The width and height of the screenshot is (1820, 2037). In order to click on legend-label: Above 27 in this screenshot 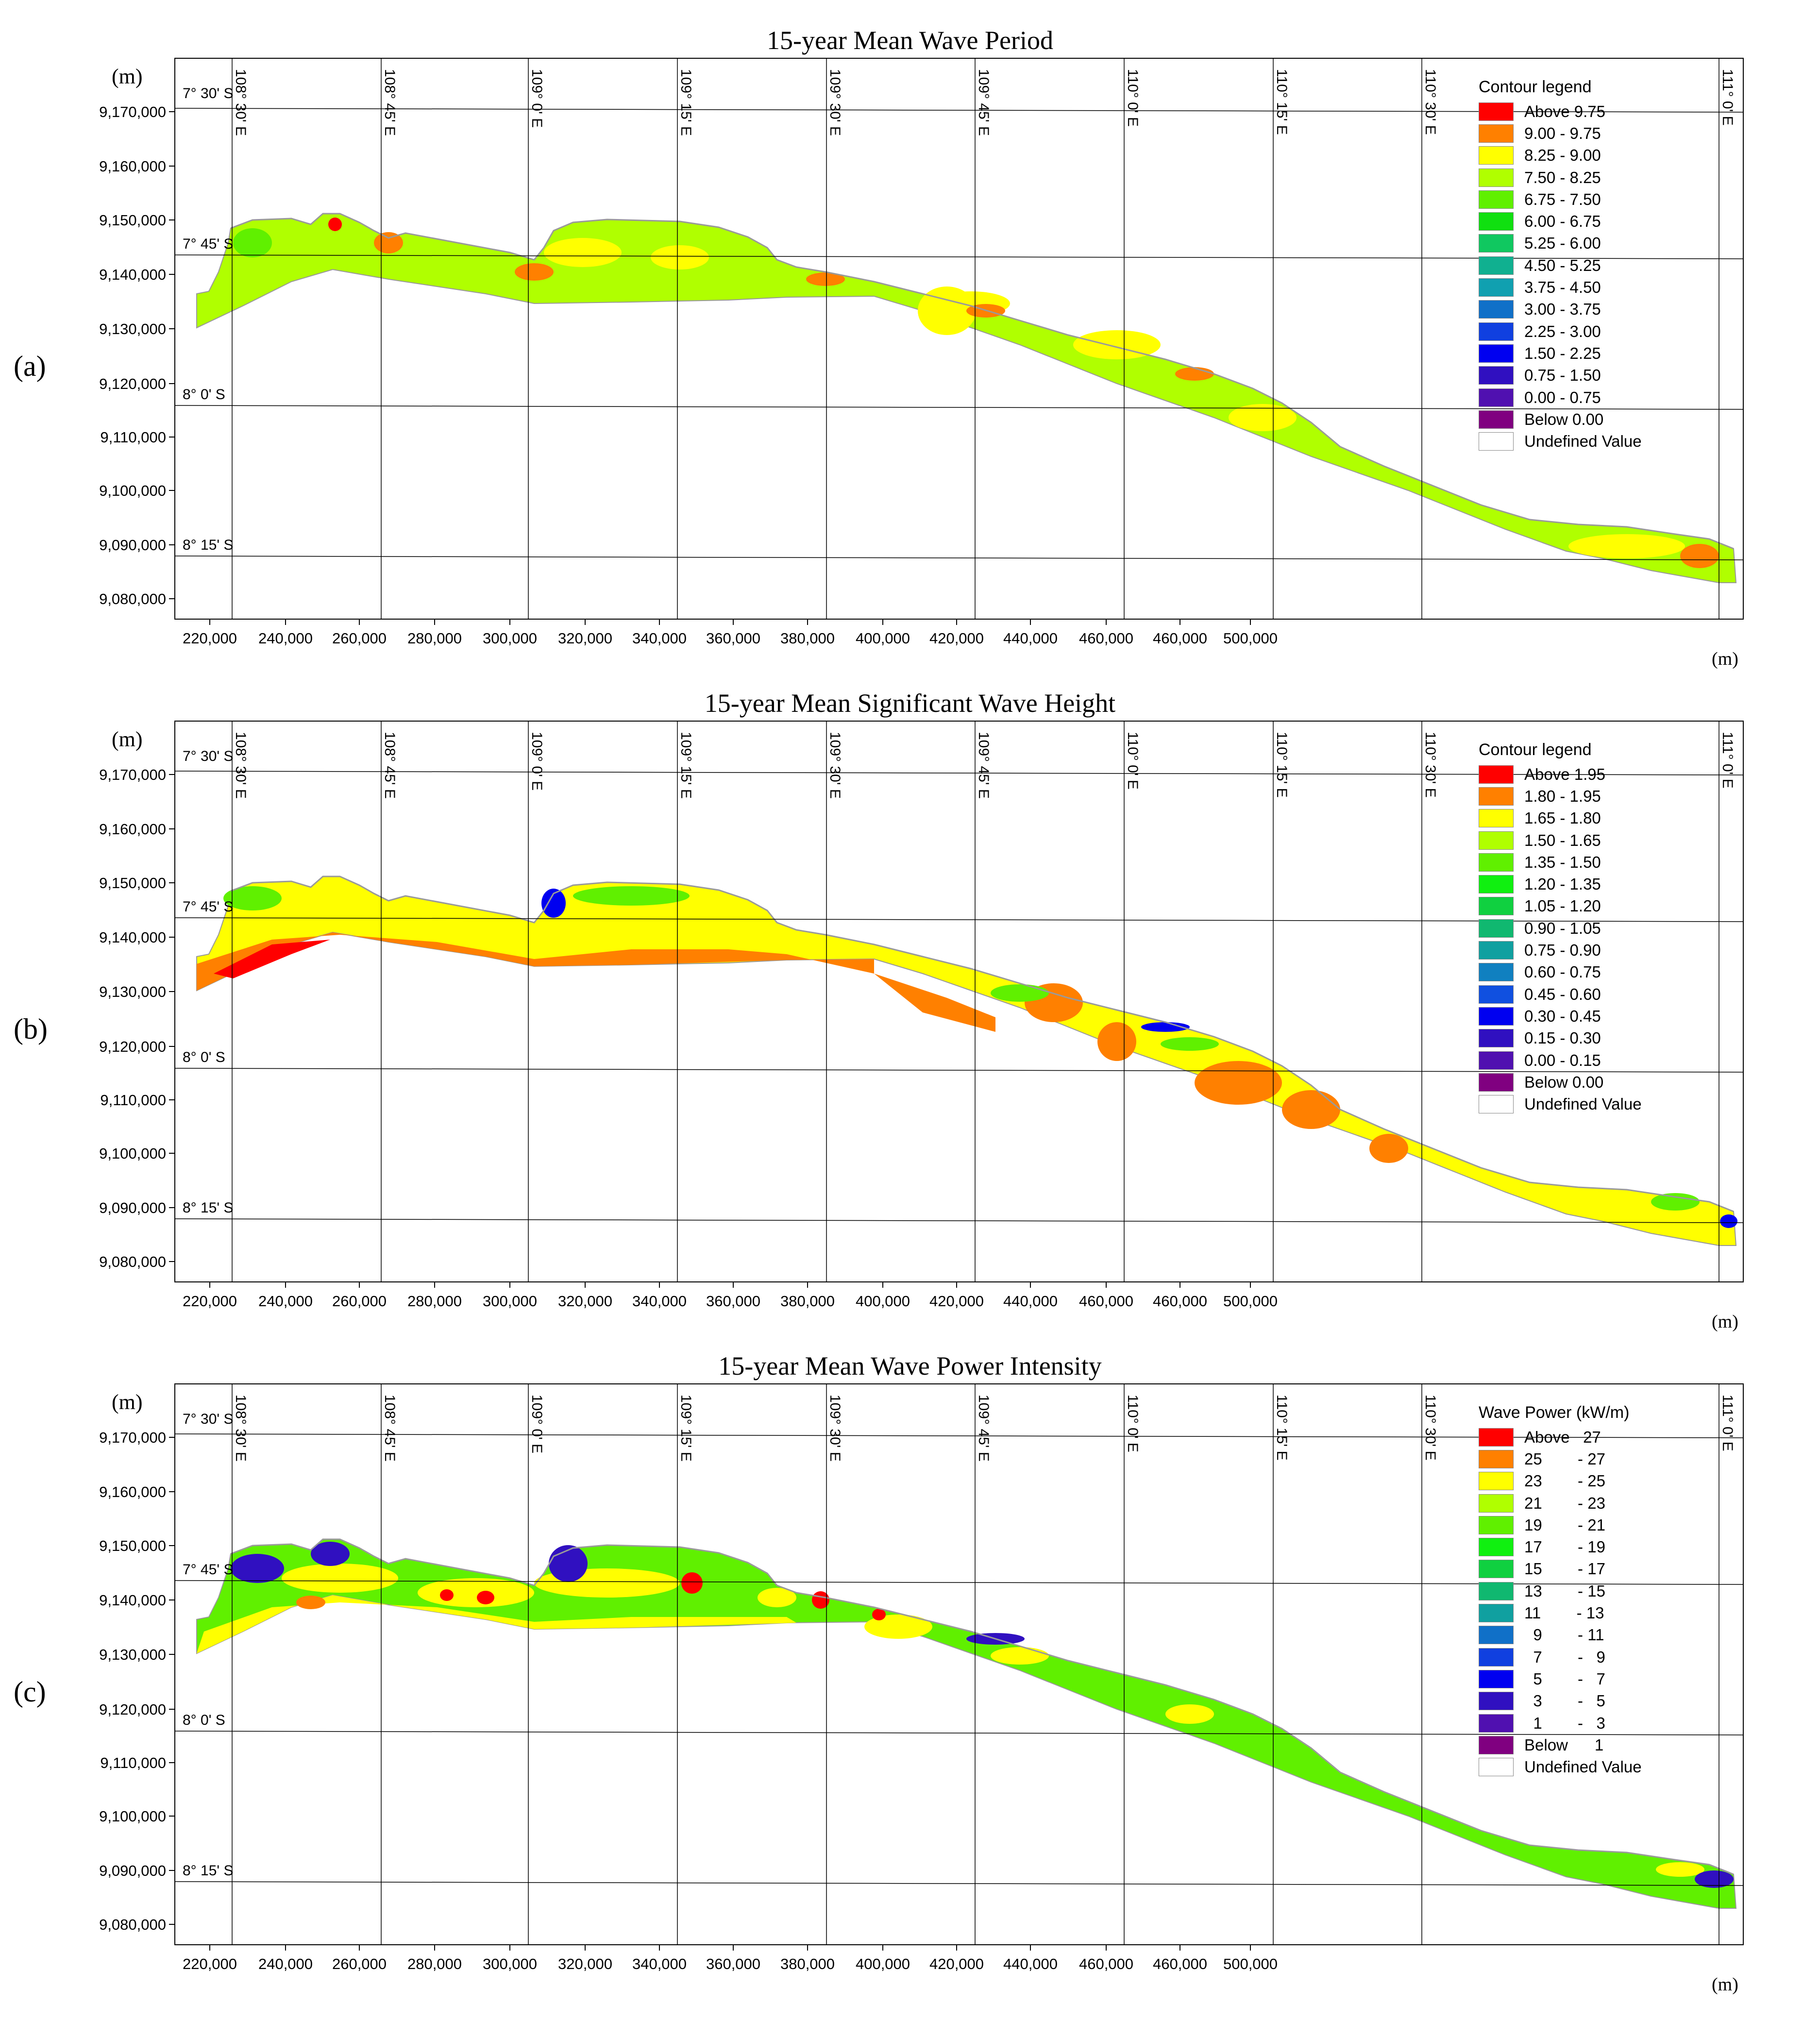, I will do `click(1562, 1437)`.